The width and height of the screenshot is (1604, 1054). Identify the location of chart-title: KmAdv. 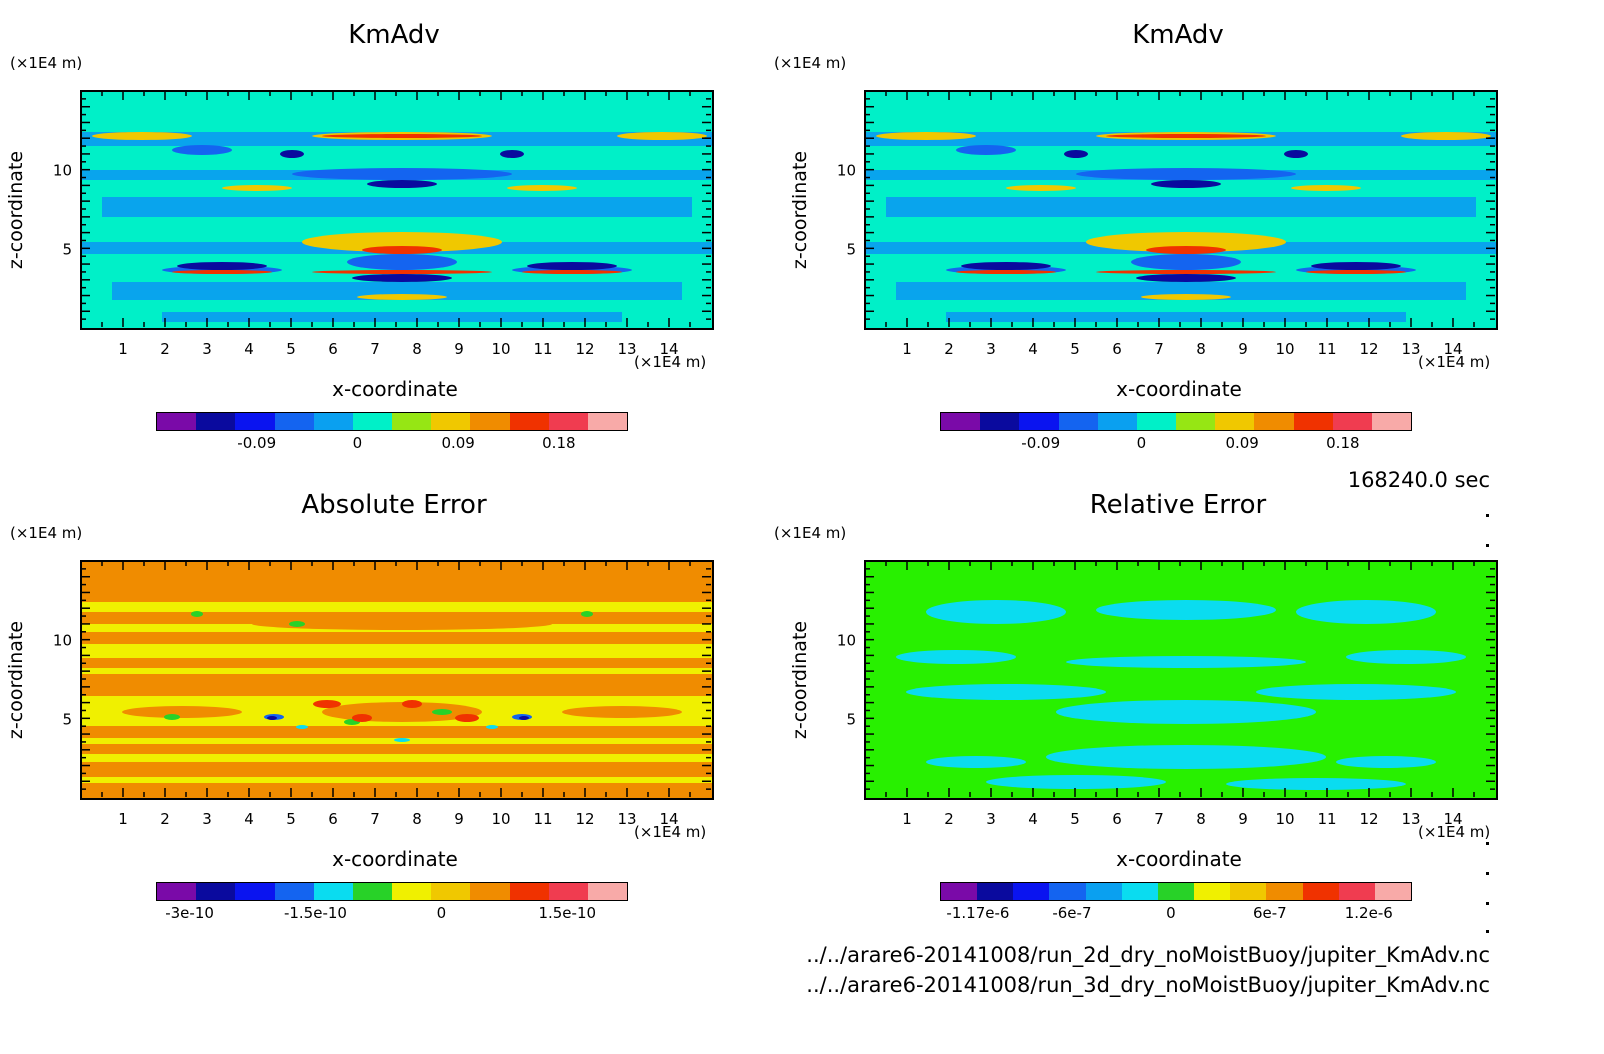
(394, 35).